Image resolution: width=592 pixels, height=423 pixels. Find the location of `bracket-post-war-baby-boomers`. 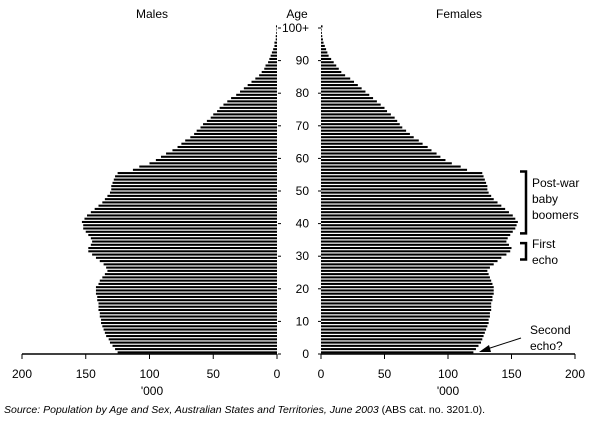

bracket-post-war-baby-boomers is located at coordinates (524, 202).